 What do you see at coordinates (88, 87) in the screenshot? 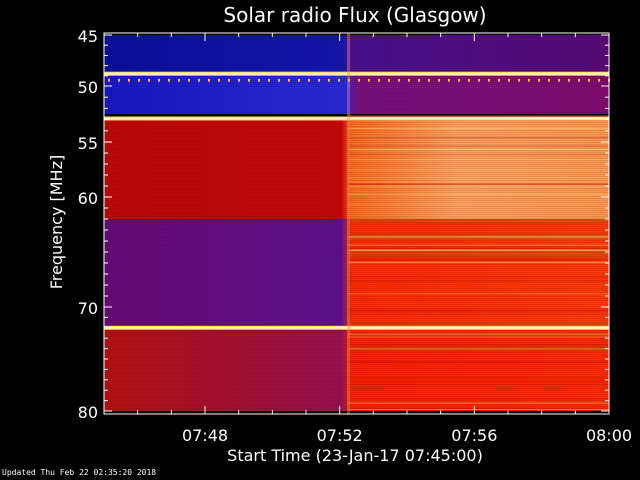
I see `y-tick-label: 50` at bounding box center [88, 87].